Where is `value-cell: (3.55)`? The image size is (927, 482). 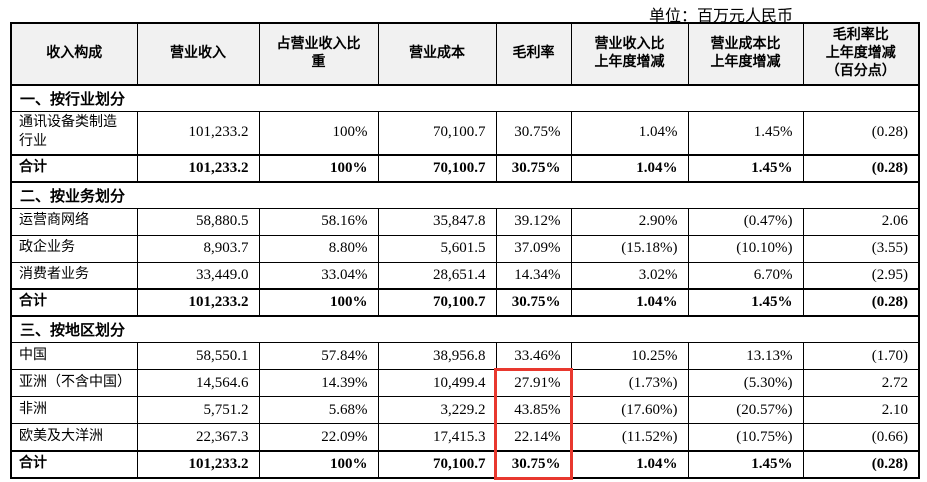
value-cell: (3.55) is located at coordinates (861, 248).